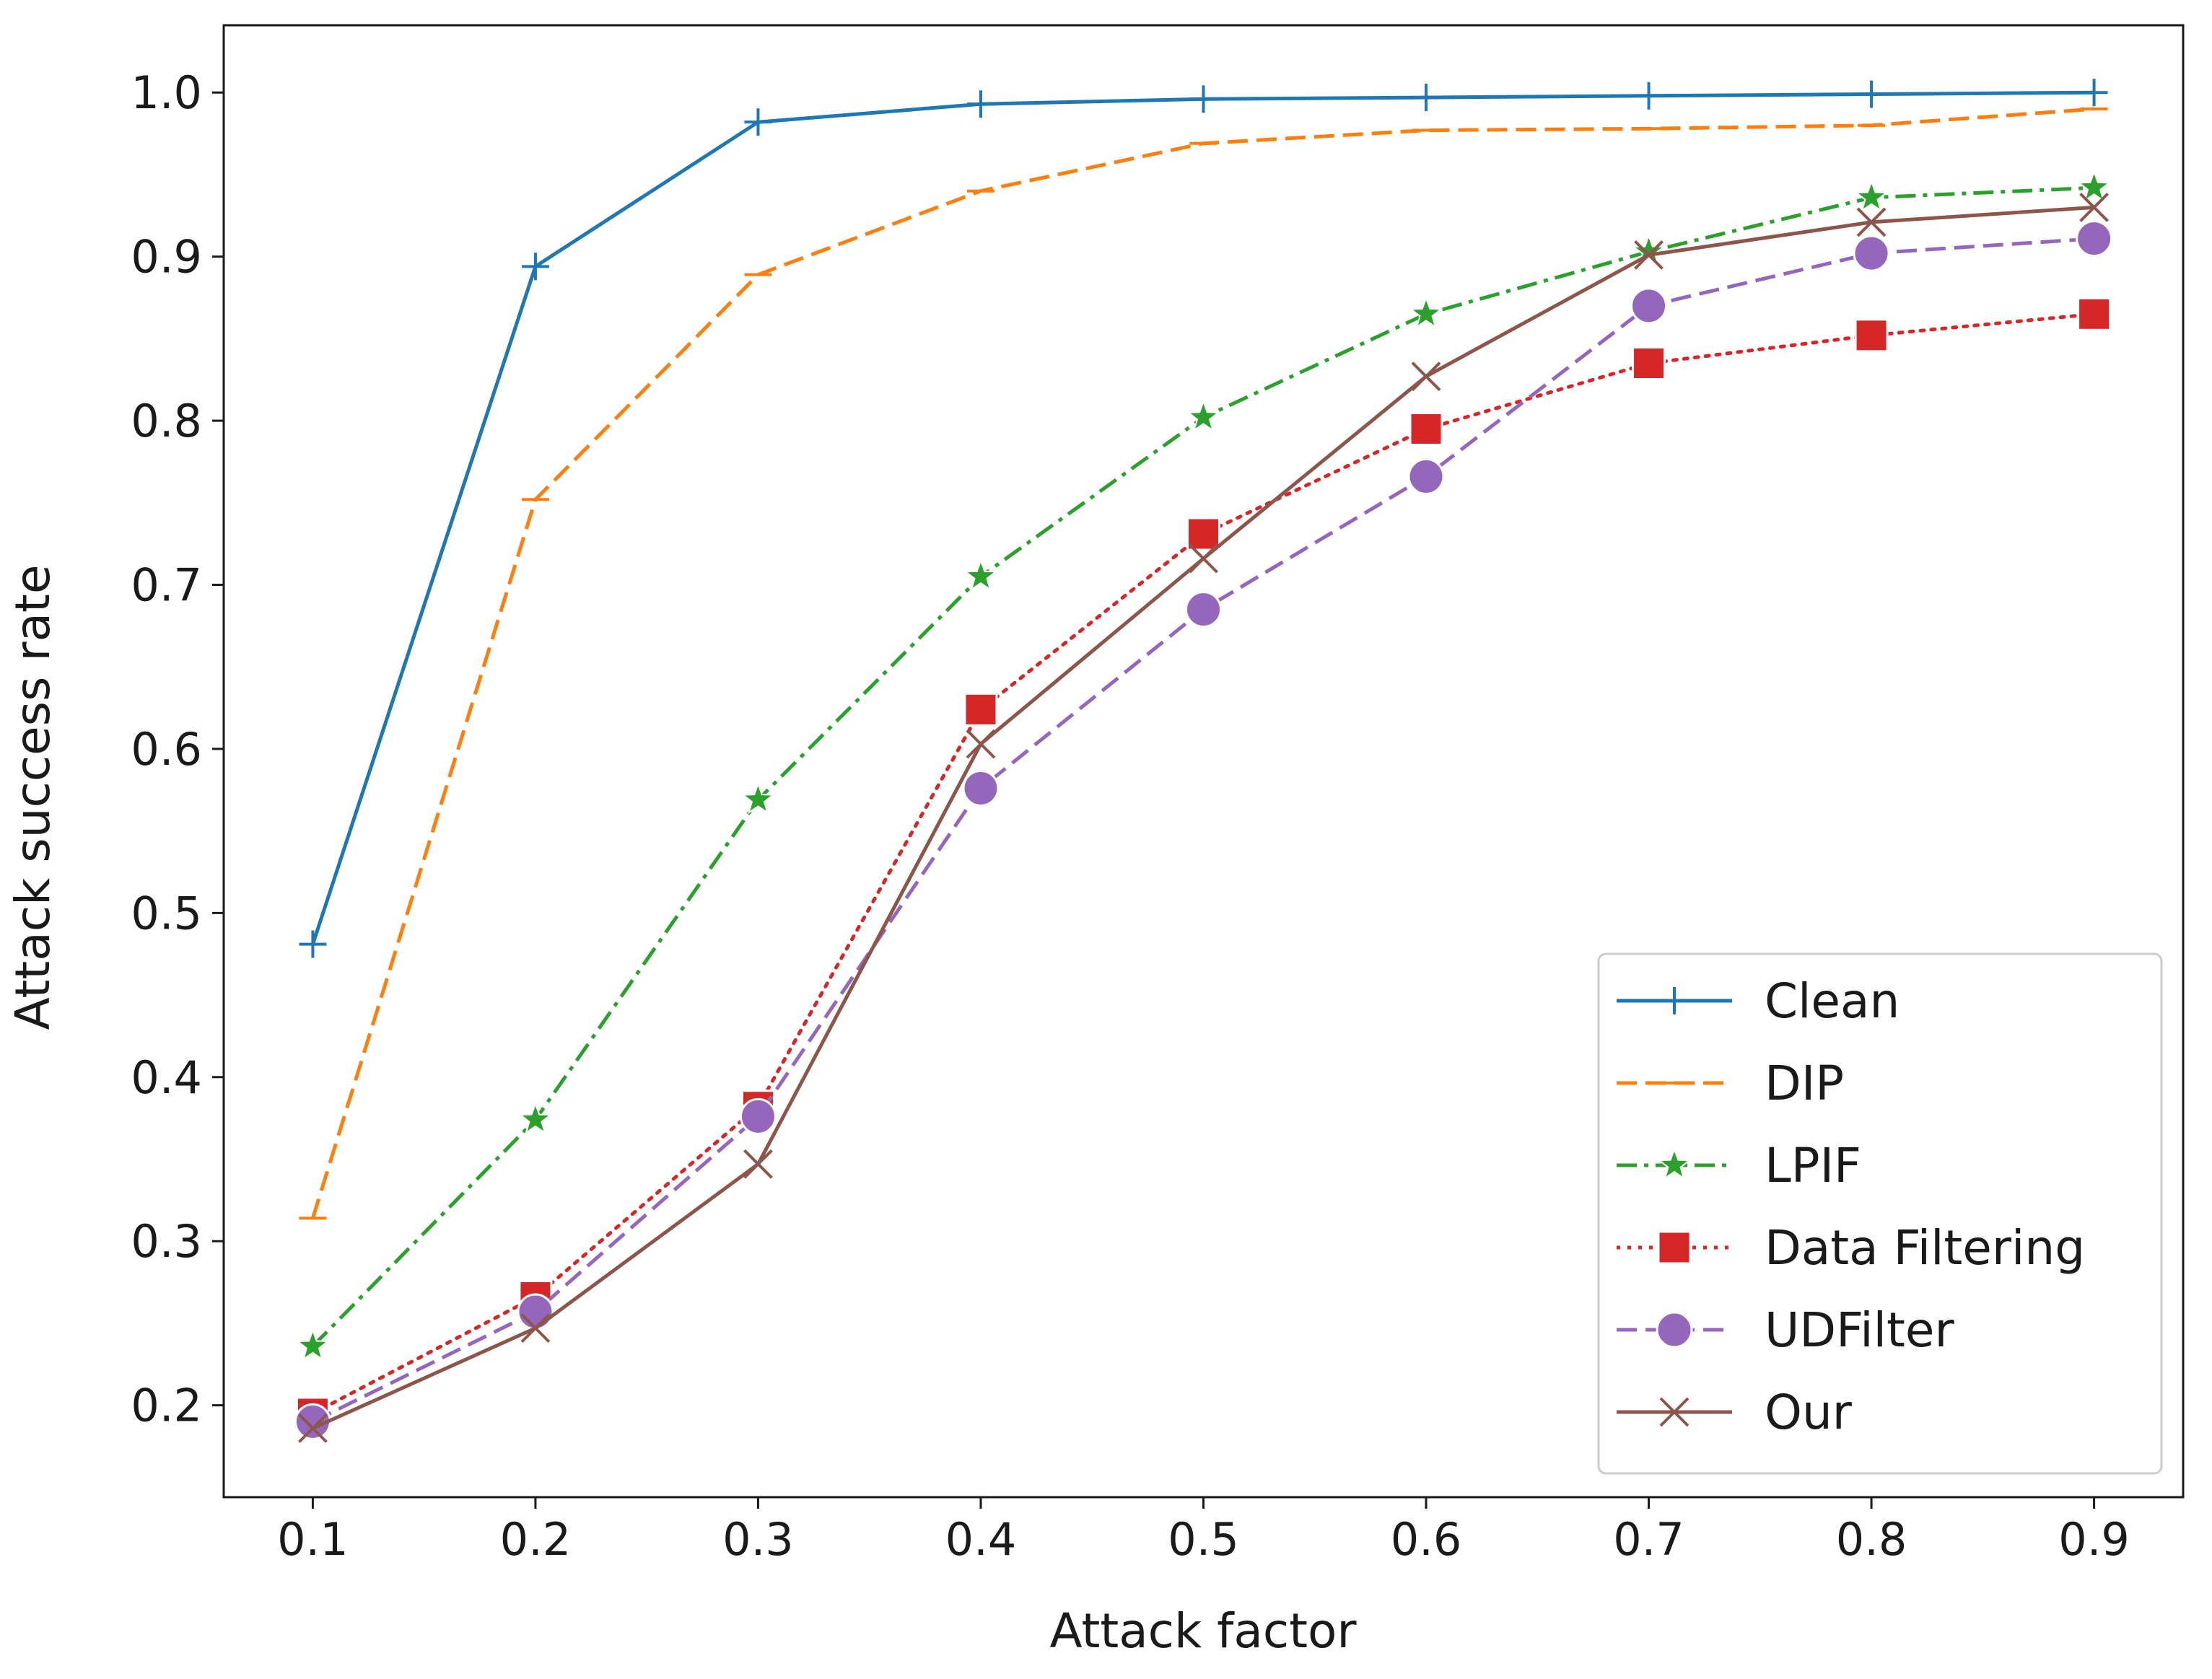  Describe the element at coordinates (981, 1539) in the screenshot. I see `x-tick-label: 0.4` at that location.